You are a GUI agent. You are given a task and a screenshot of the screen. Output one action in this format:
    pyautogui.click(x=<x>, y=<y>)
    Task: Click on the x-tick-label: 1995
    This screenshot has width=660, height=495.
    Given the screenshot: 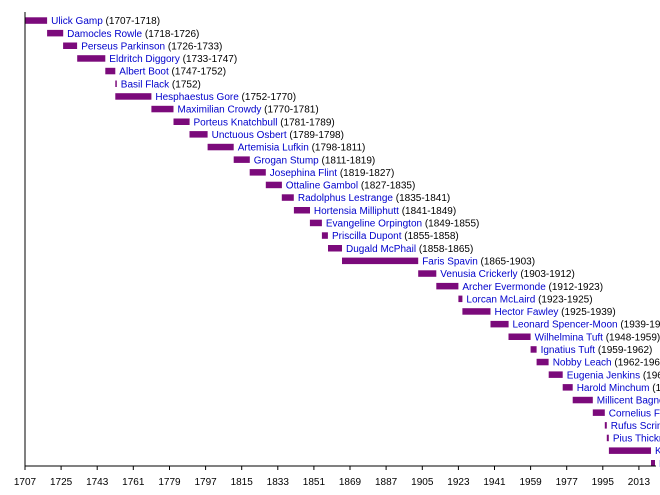 What is the action you would take?
    pyautogui.click(x=603, y=482)
    